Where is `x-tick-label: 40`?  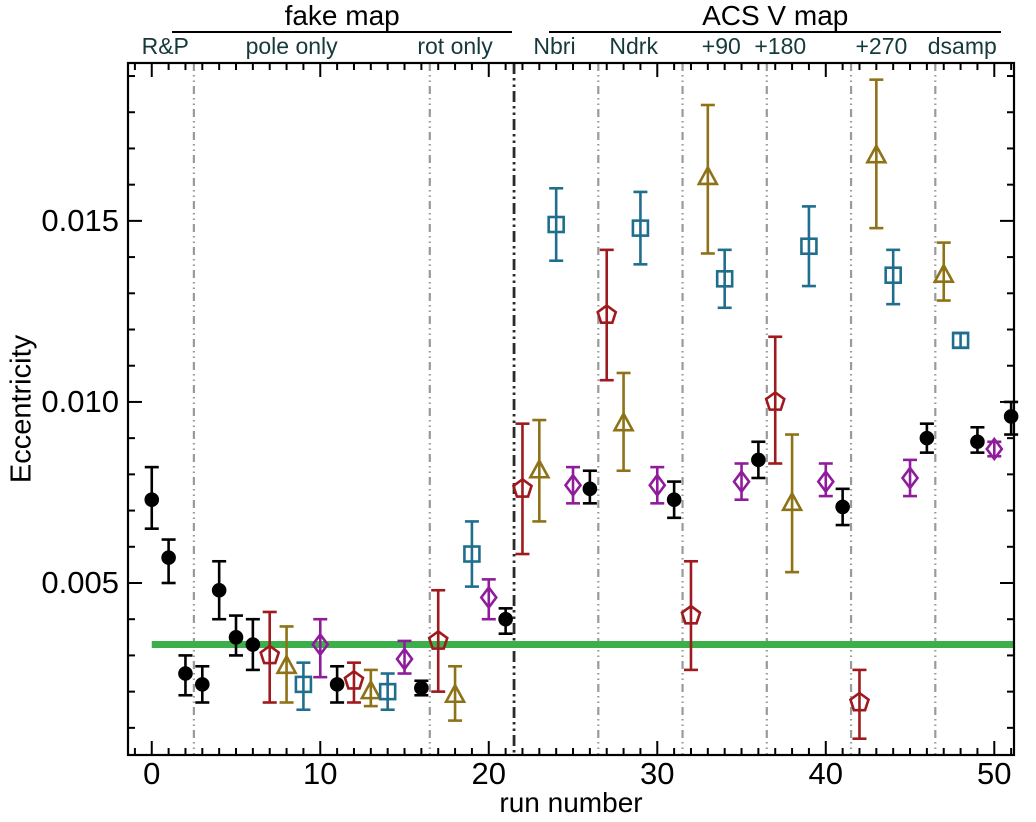 x-tick-label: 40 is located at coordinates (826, 773).